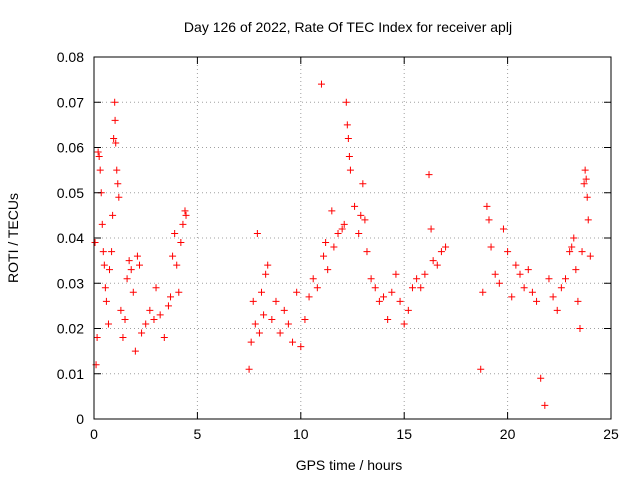 The width and height of the screenshot is (640, 480). What do you see at coordinates (508, 434) in the screenshot?
I see `x-tick-label: 20` at bounding box center [508, 434].